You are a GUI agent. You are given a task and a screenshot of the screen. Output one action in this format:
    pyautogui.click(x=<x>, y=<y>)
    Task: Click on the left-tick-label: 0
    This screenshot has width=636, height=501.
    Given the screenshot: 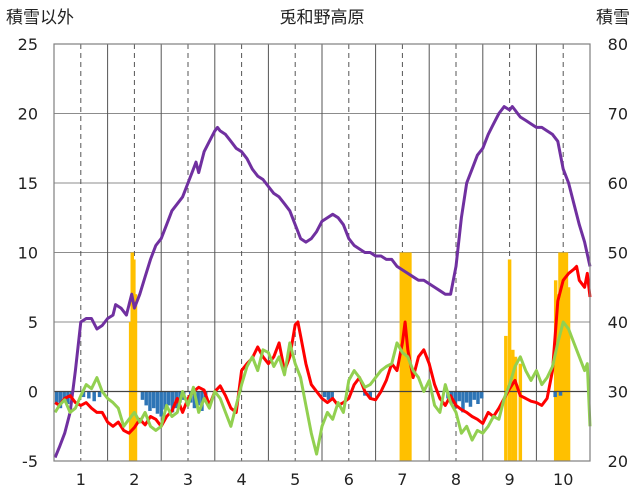 What is the action you would take?
    pyautogui.click(x=33, y=392)
    